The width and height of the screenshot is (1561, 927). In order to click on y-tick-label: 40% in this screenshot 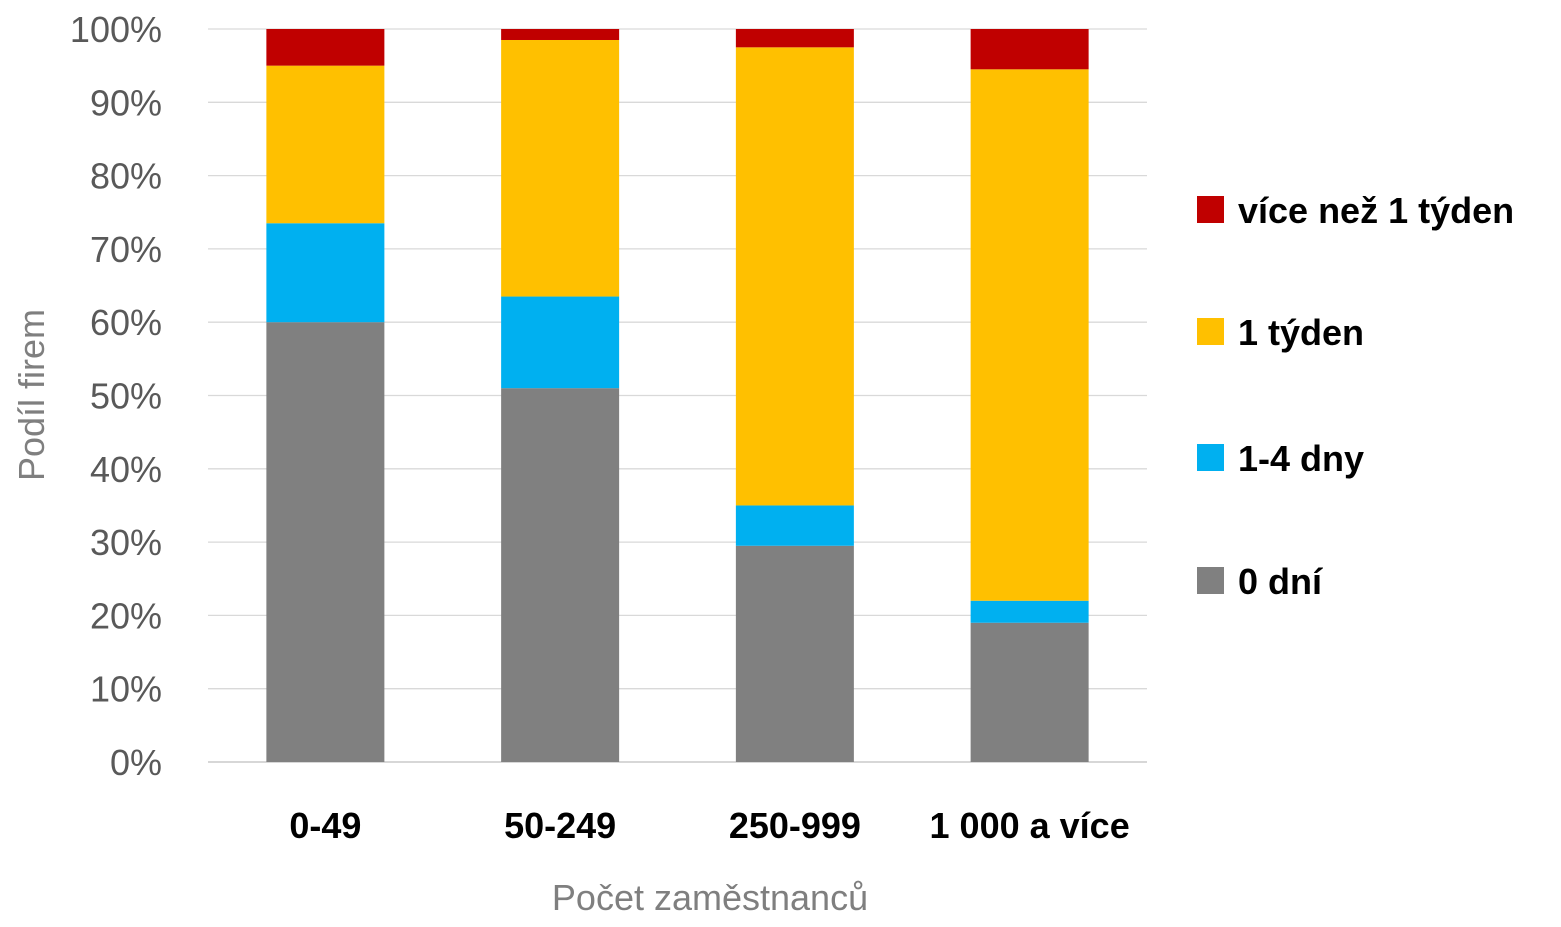, I will do `click(126, 469)`.